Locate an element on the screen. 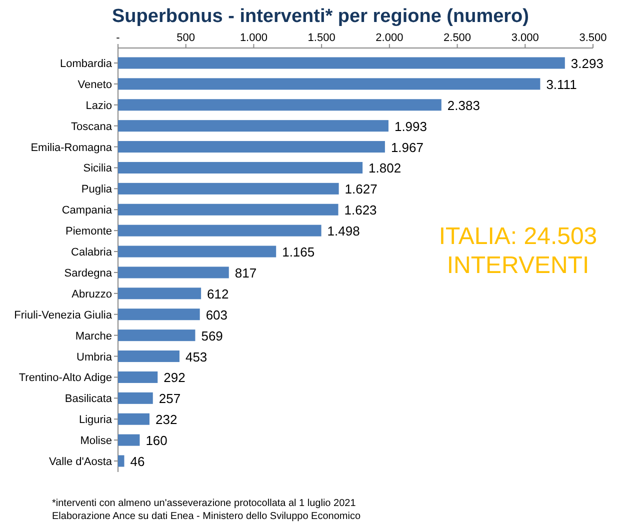  data-label: 603 is located at coordinates (217, 314).